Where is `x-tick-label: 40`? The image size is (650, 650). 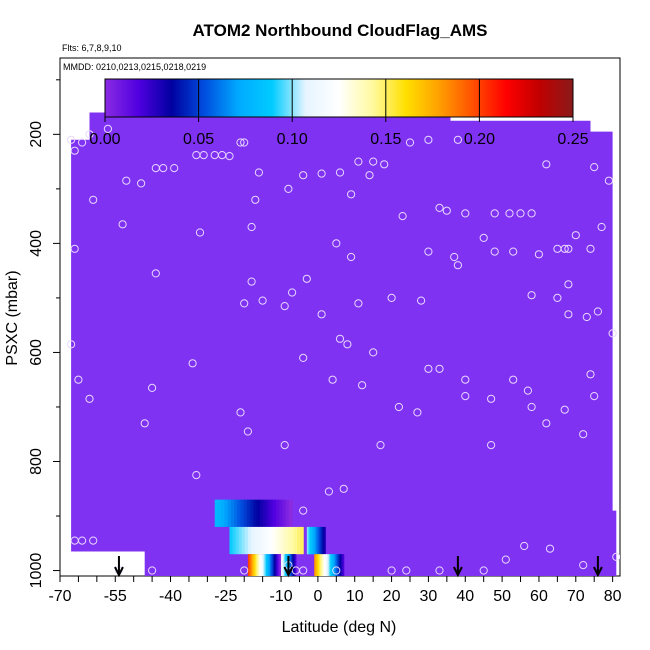 x-tick-label: 40 is located at coordinates (465, 596).